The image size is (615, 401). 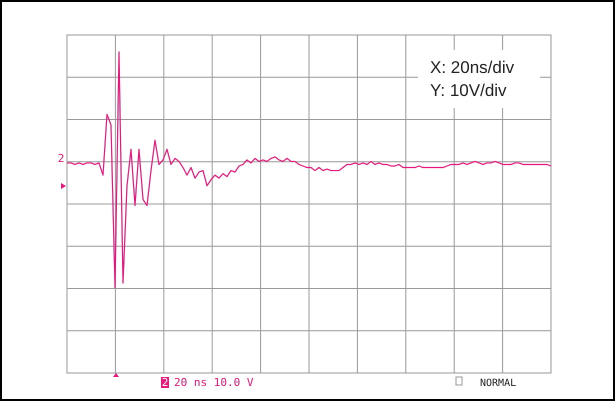 I want to click on text: NORMAL, so click(x=498, y=383).